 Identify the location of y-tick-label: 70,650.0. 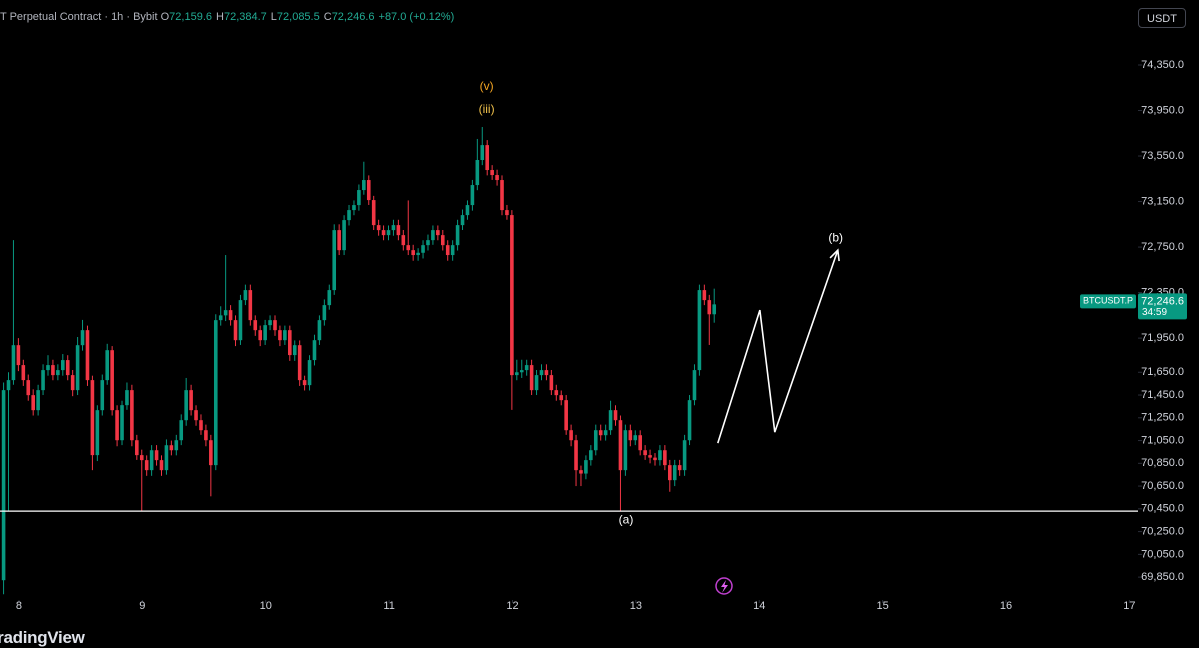
(1162, 486).